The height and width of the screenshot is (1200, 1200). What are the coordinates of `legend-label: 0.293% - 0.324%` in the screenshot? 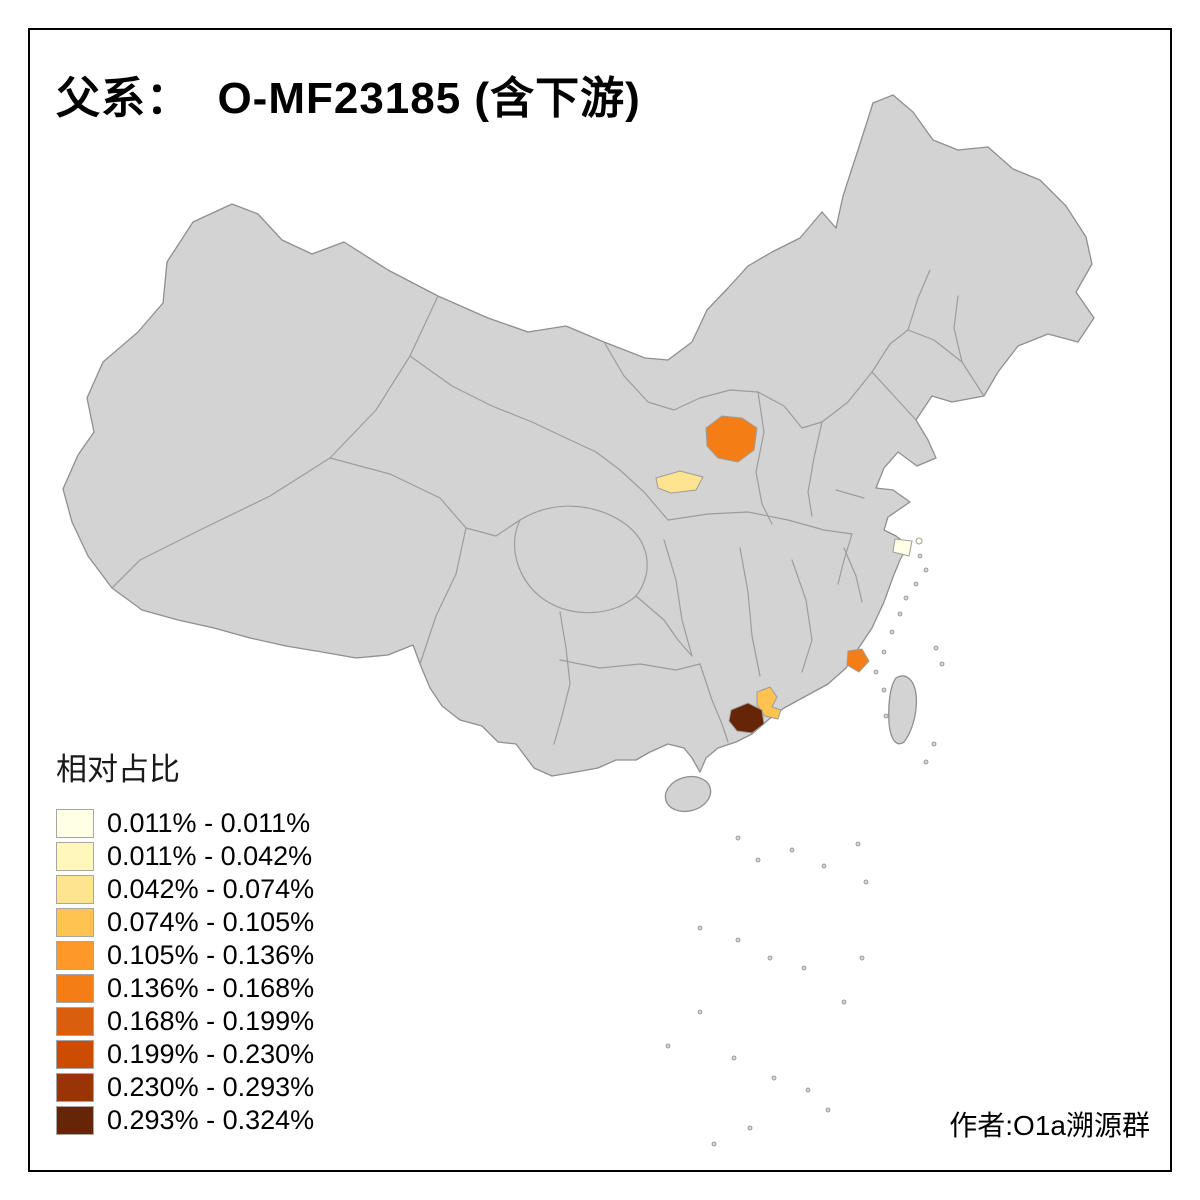 It's located at (211, 1120).